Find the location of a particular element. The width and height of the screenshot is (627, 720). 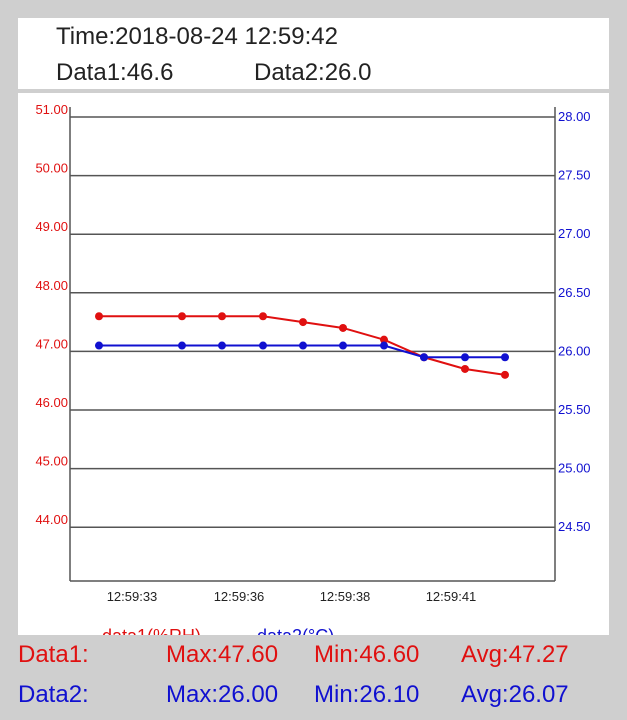

left-tick-label: 51.00 is located at coordinates (51, 109).